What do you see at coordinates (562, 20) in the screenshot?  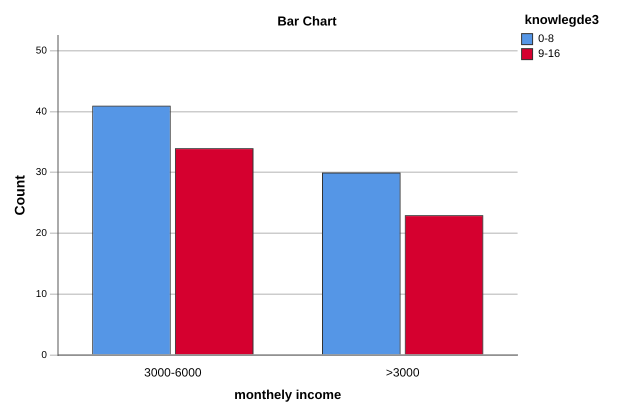 I see `legend-title: knowlegde3` at bounding box center [562, 20].